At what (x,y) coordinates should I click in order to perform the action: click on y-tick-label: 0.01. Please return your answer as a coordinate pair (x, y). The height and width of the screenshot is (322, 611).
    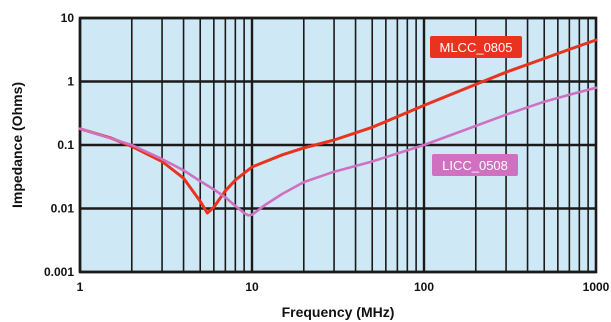
    Looking at the image, I should click on (63, 209).